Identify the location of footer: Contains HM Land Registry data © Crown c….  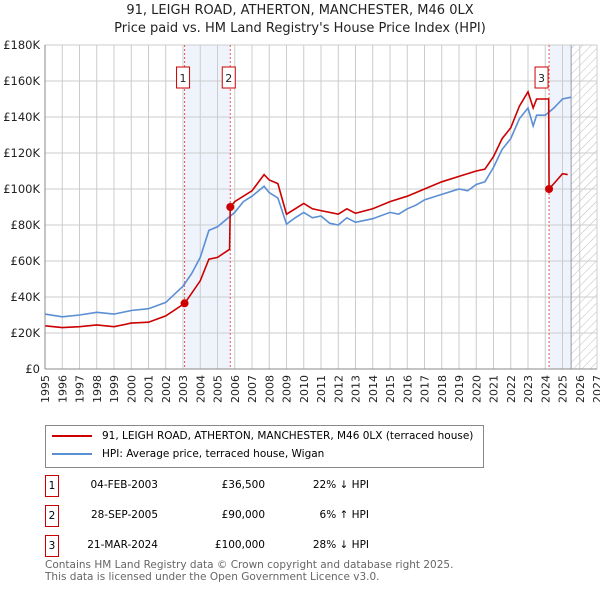
(249, 571).